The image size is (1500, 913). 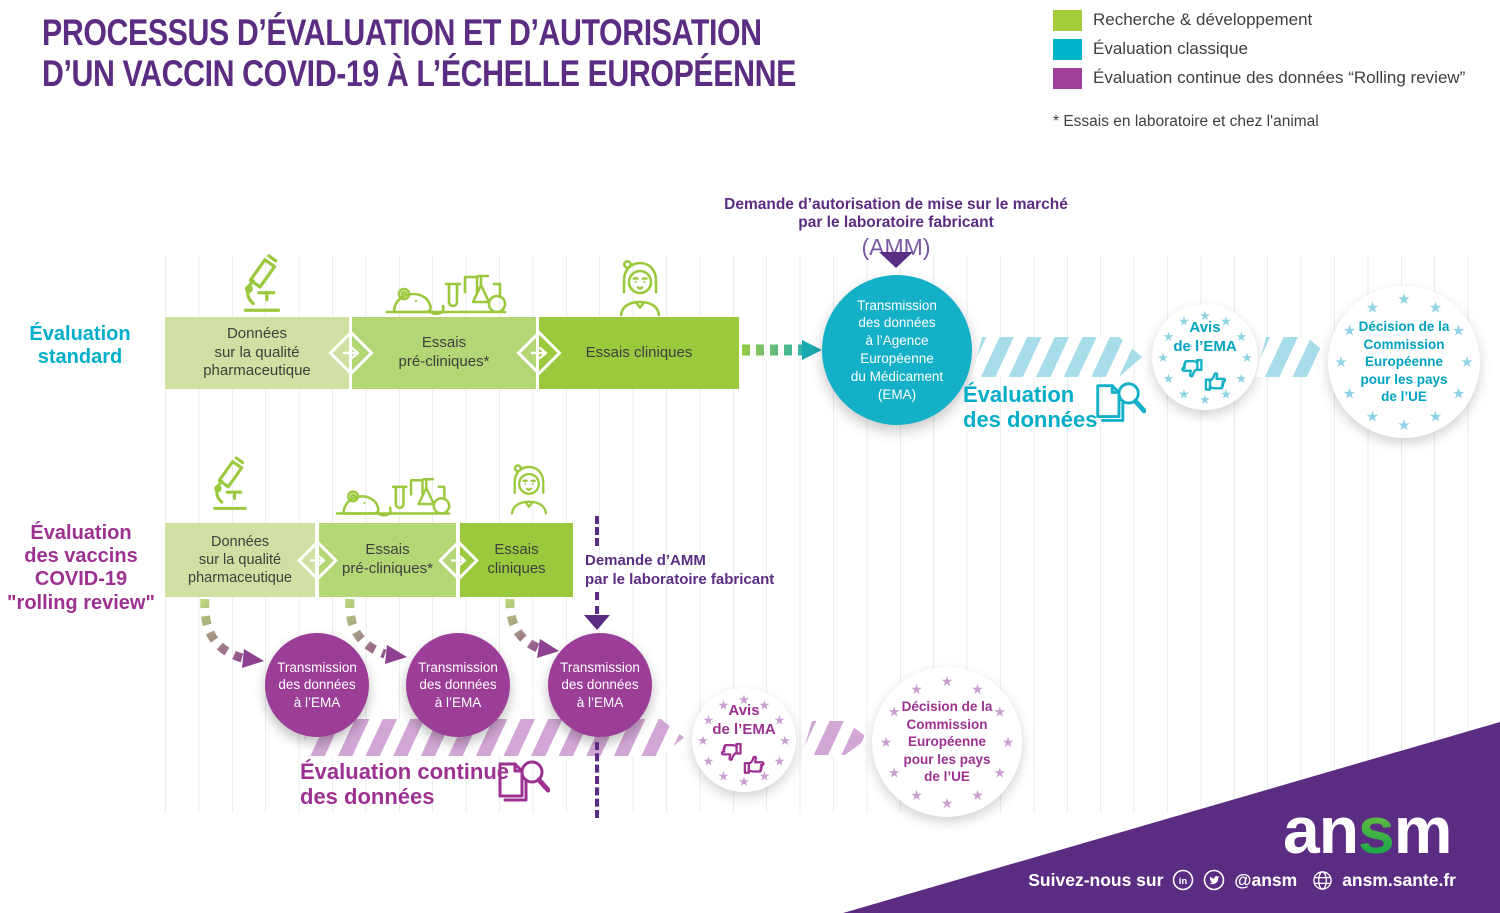 I want to click on twitter-icon, so click(x=1214, y=880).